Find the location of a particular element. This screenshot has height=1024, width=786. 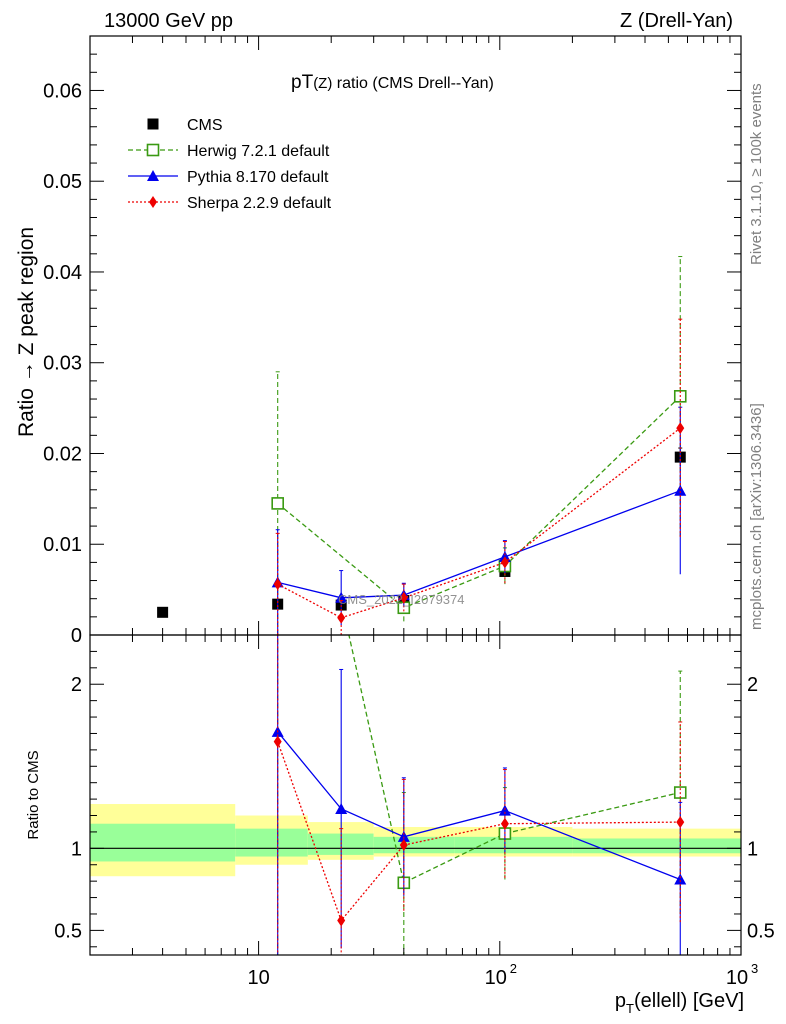

main-sherpa-line is located at coordinates (479, 523).